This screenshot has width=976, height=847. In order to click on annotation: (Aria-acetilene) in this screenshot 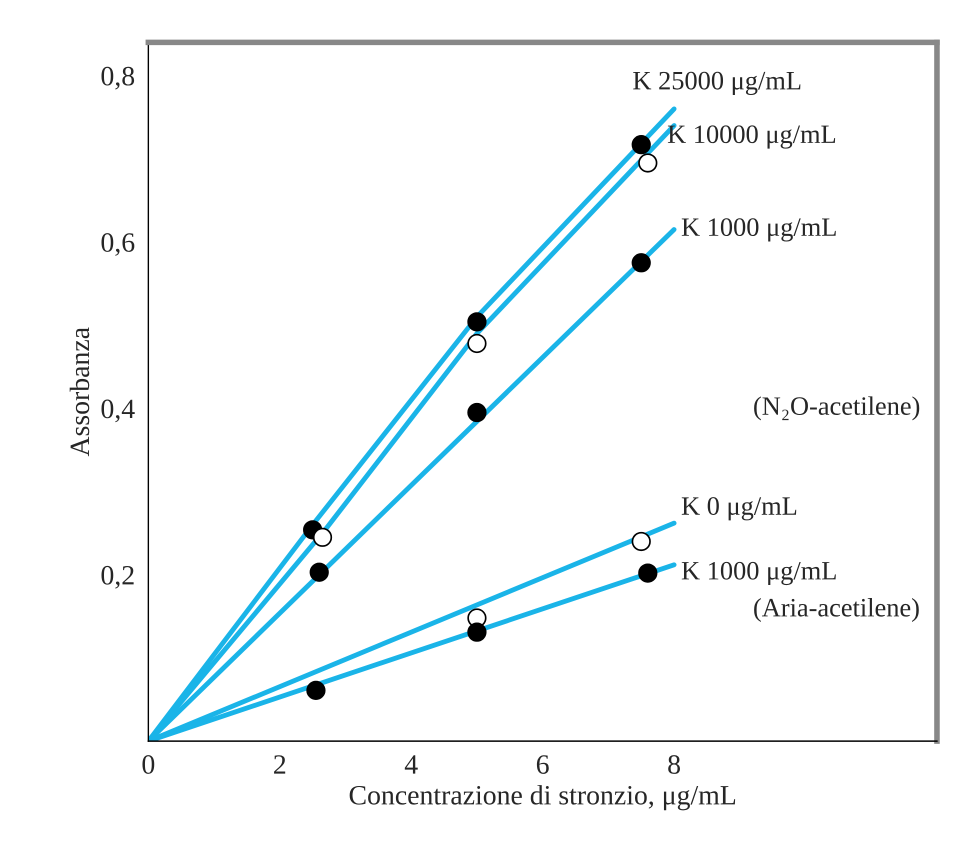, I will do `click(836, 610)`.